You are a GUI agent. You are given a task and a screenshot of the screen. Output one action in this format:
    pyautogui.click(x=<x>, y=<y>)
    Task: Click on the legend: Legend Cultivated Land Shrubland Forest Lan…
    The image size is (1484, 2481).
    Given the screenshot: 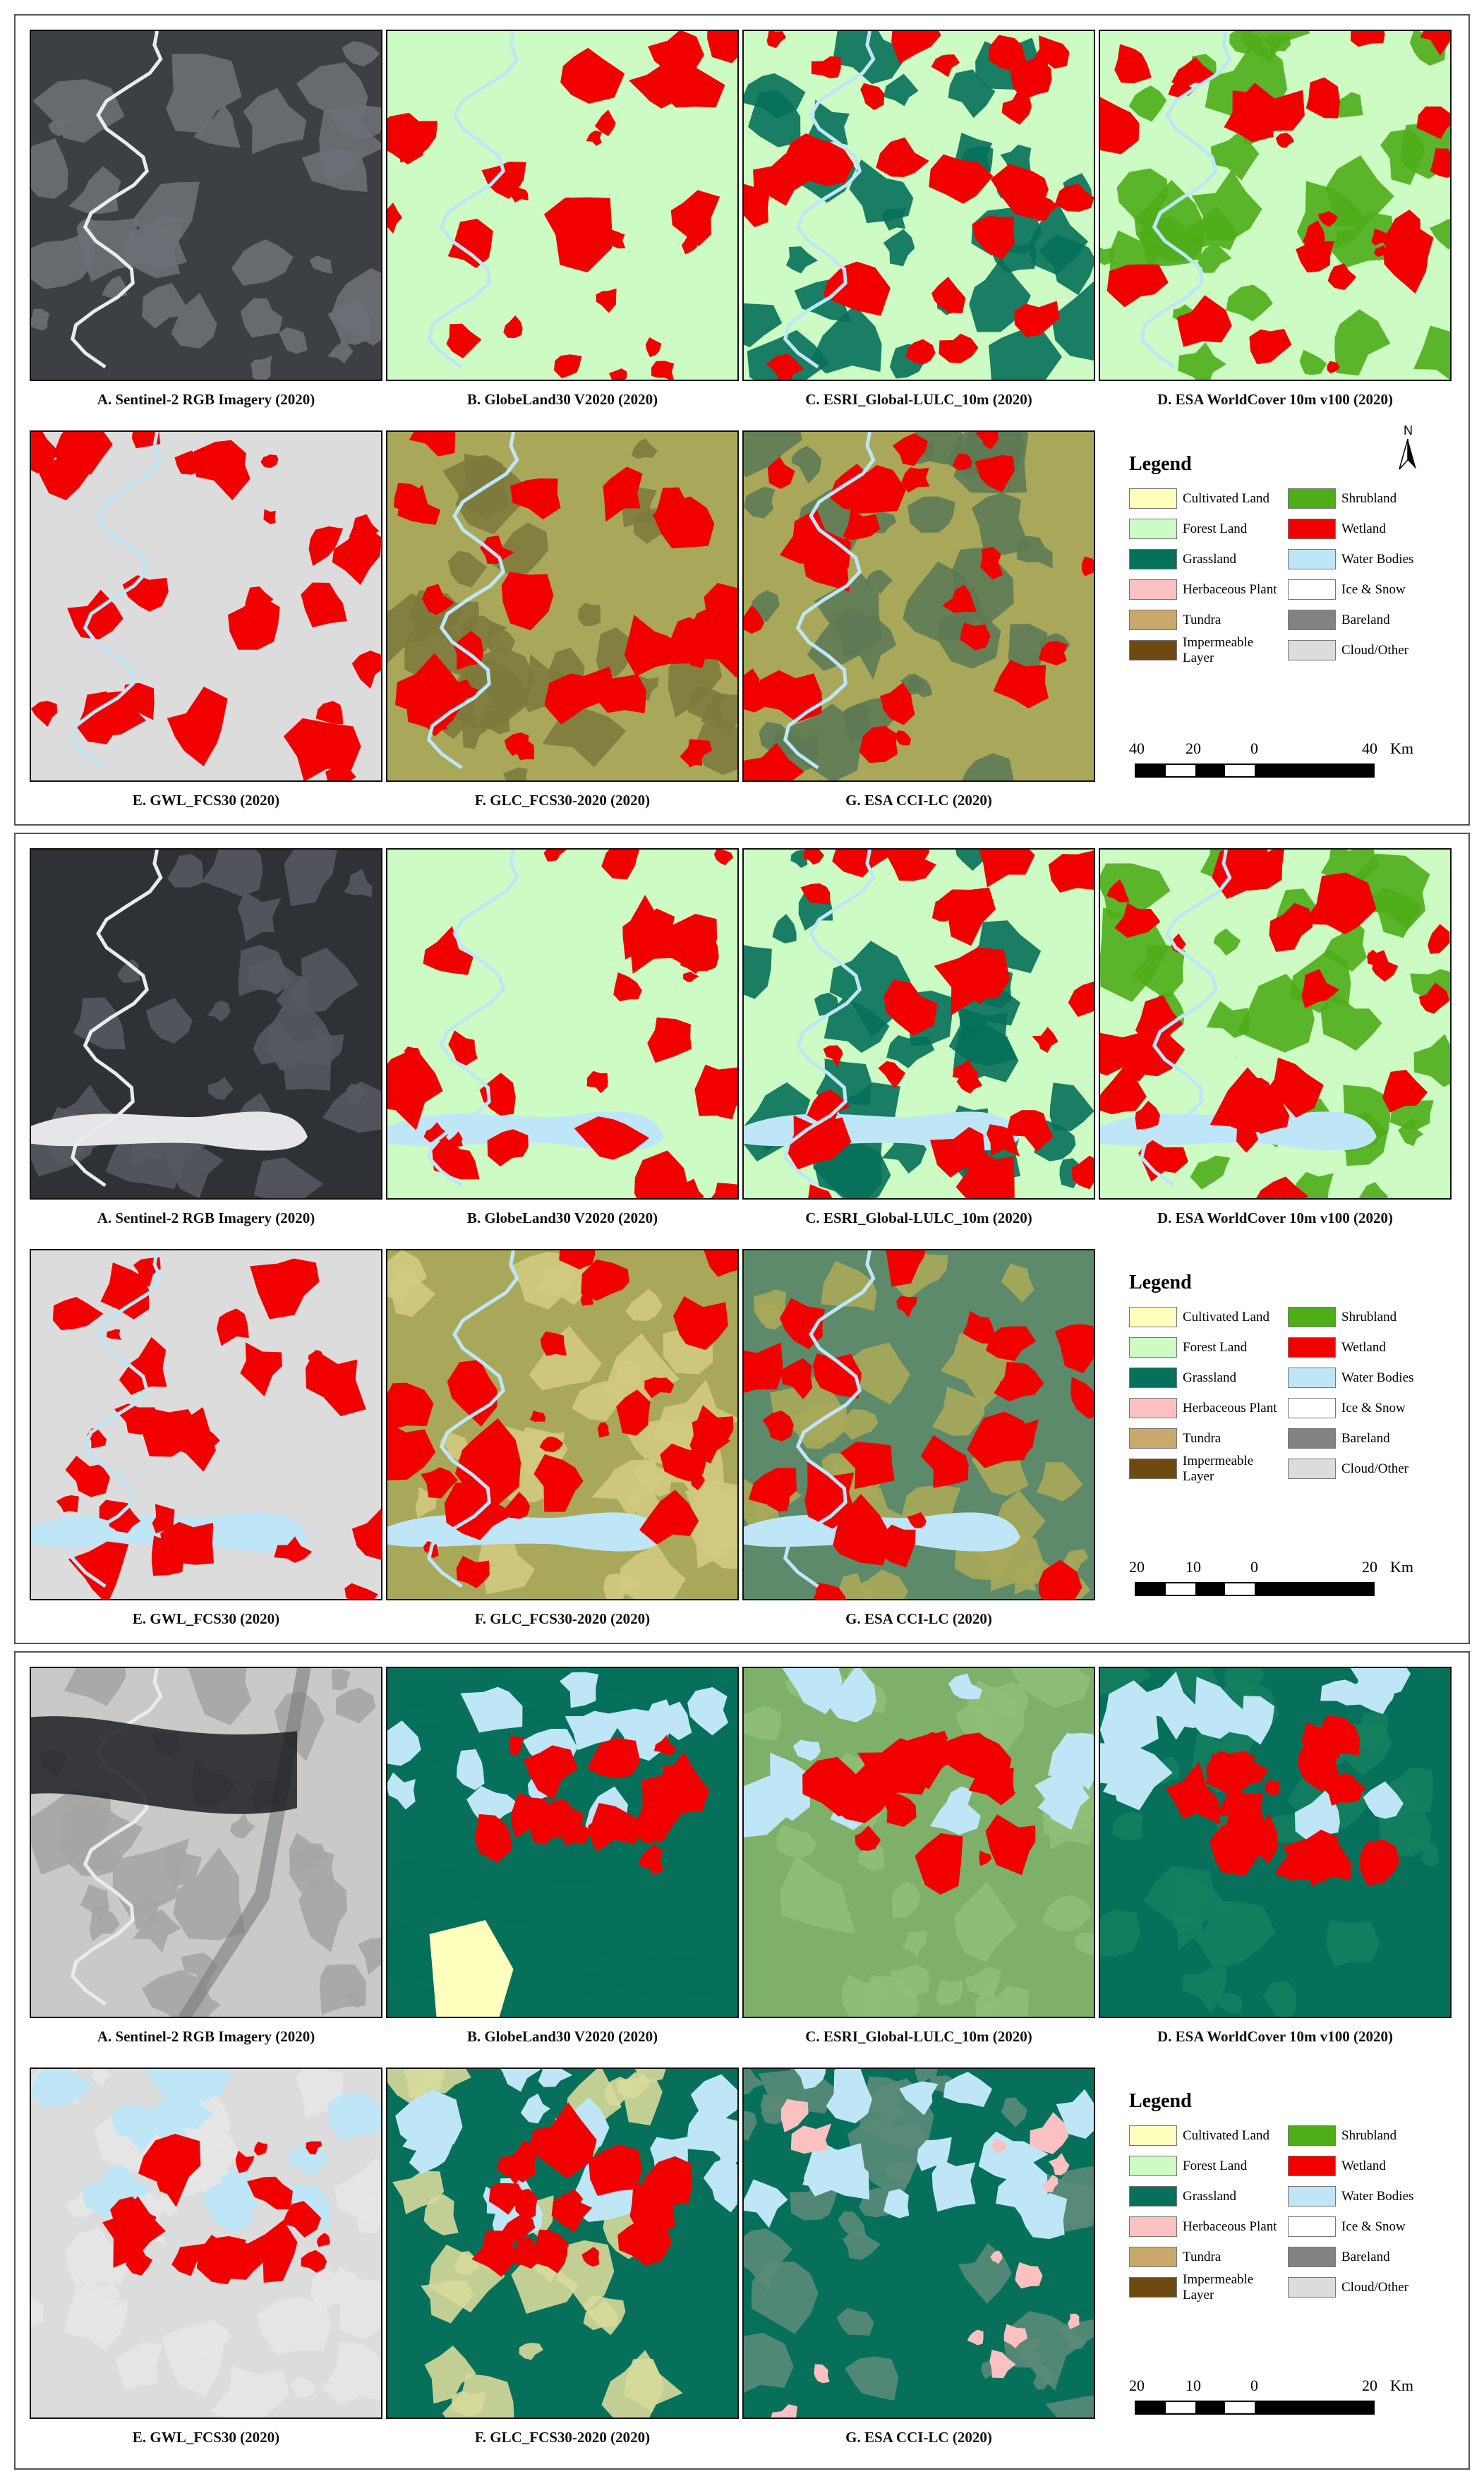 What is the action you would take?
    pyautogui.click(x=1277, y=2196)
    